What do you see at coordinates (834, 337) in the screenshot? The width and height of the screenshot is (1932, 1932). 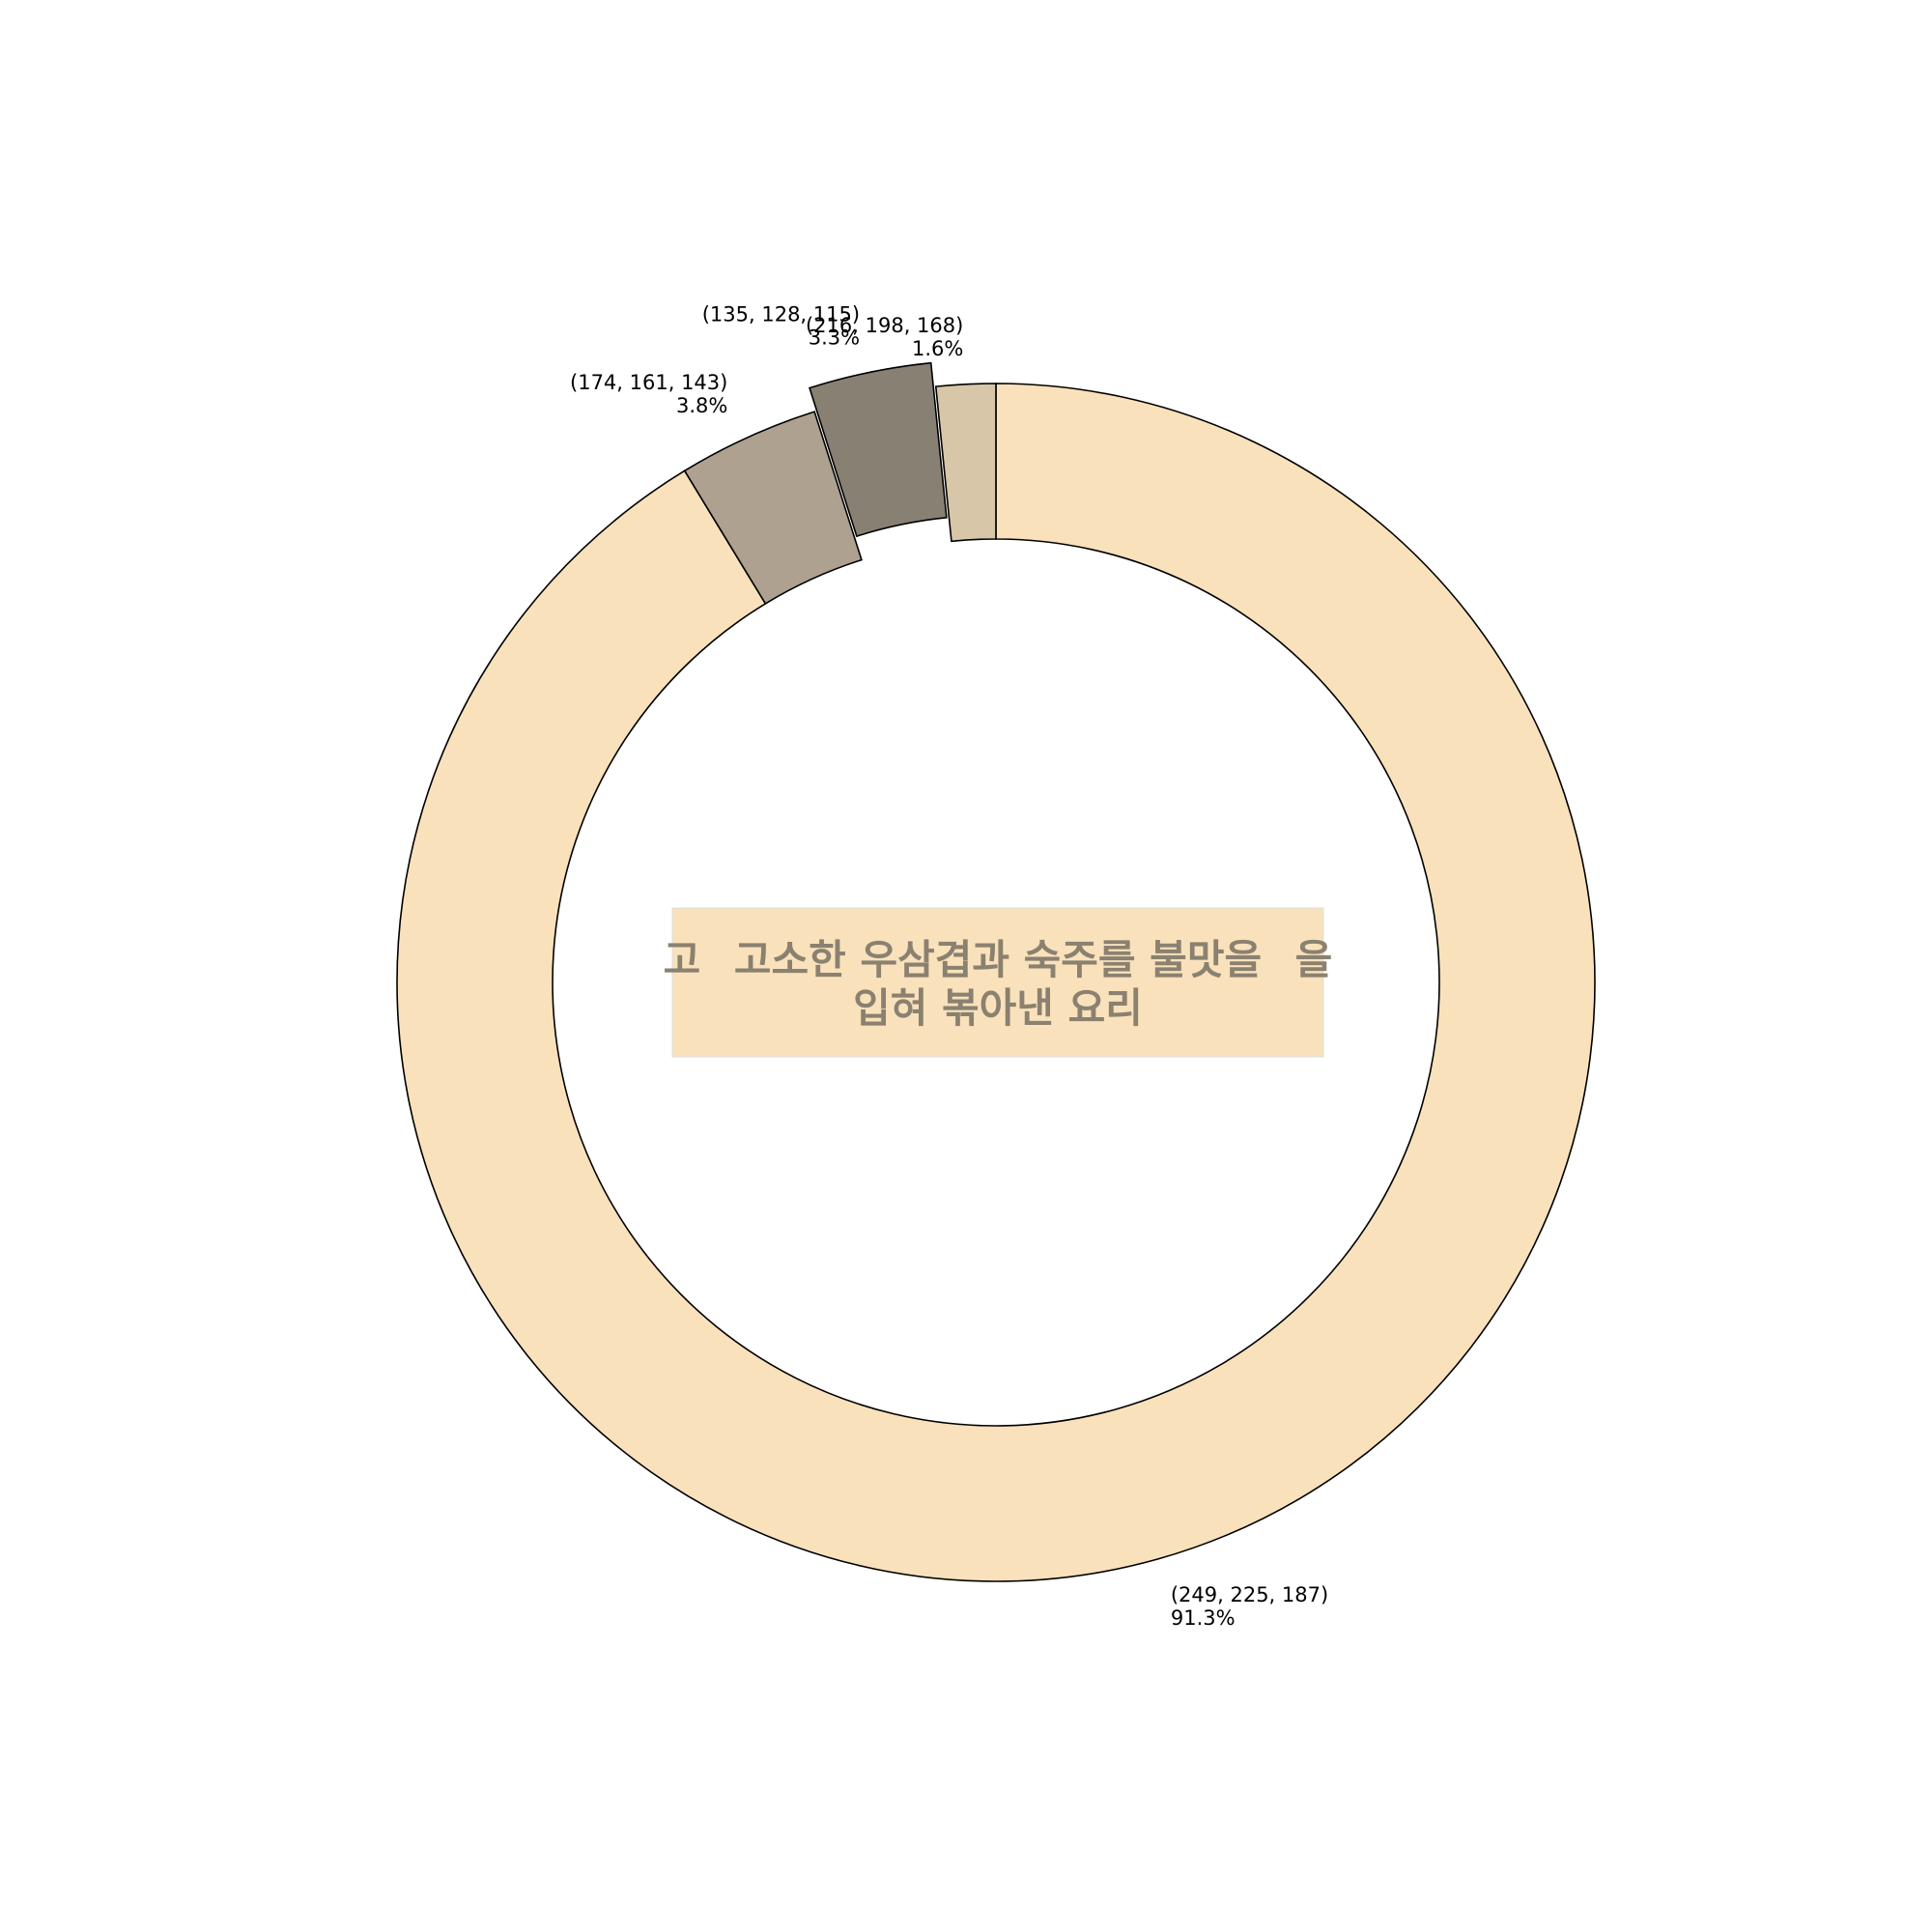 I see `slice-pct-label-3: 3.3%` at bounding box center [834, 337].